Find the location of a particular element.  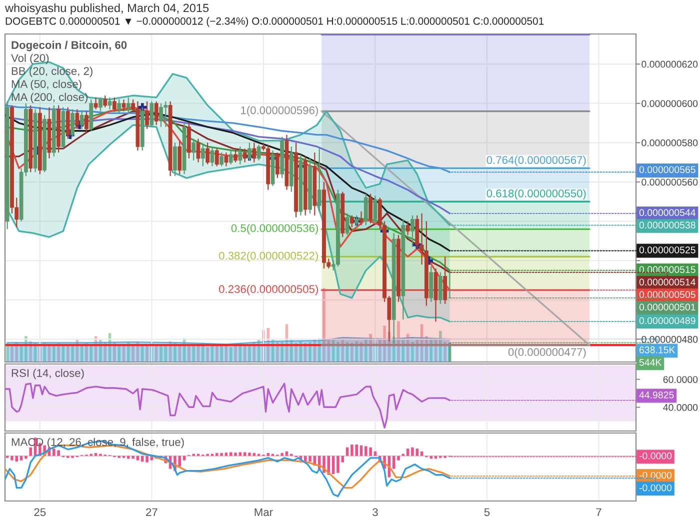

series-label: 0.764(0.000000567) is located at coordinates (536, 161).